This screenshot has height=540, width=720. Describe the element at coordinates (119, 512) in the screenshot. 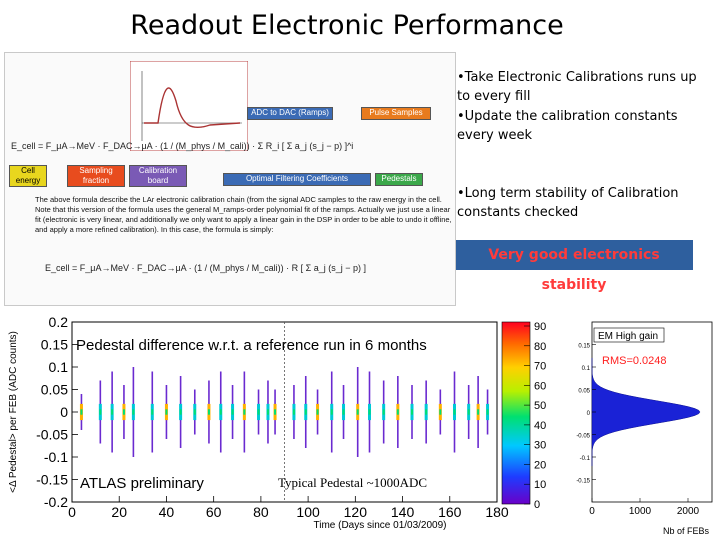

I see `x-tick-label: 20` at that location.